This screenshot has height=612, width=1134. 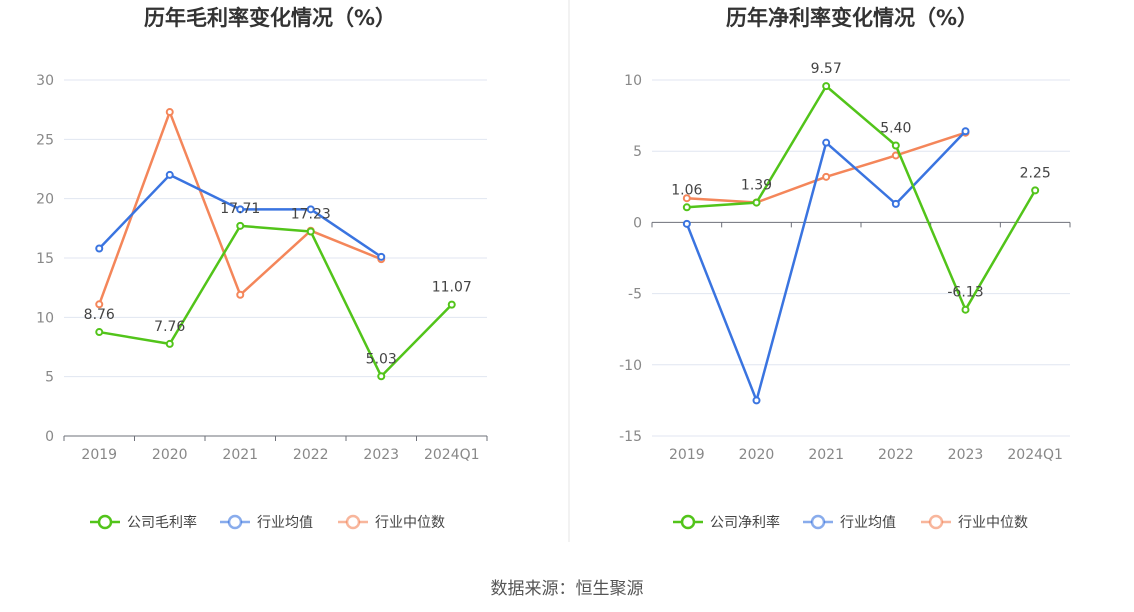 I want to click on chart-title: 历年净利率变化情况（%）, so click(x=852, y=18).